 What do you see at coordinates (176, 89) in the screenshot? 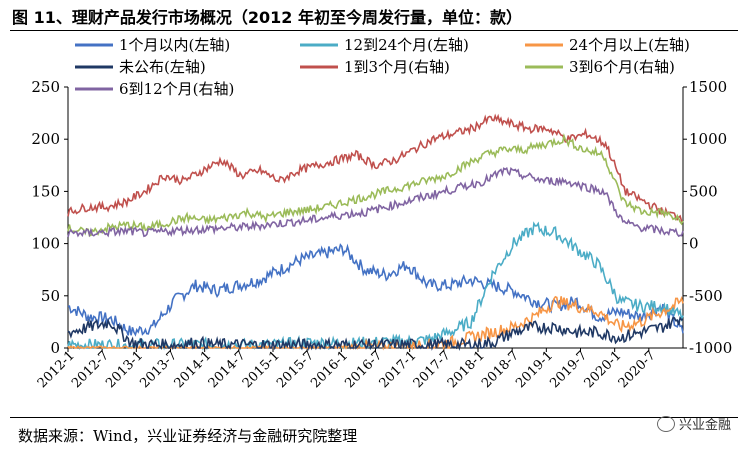
I see `legend-label: 6到12个月(右轴)` at bounding box center [176, 89].